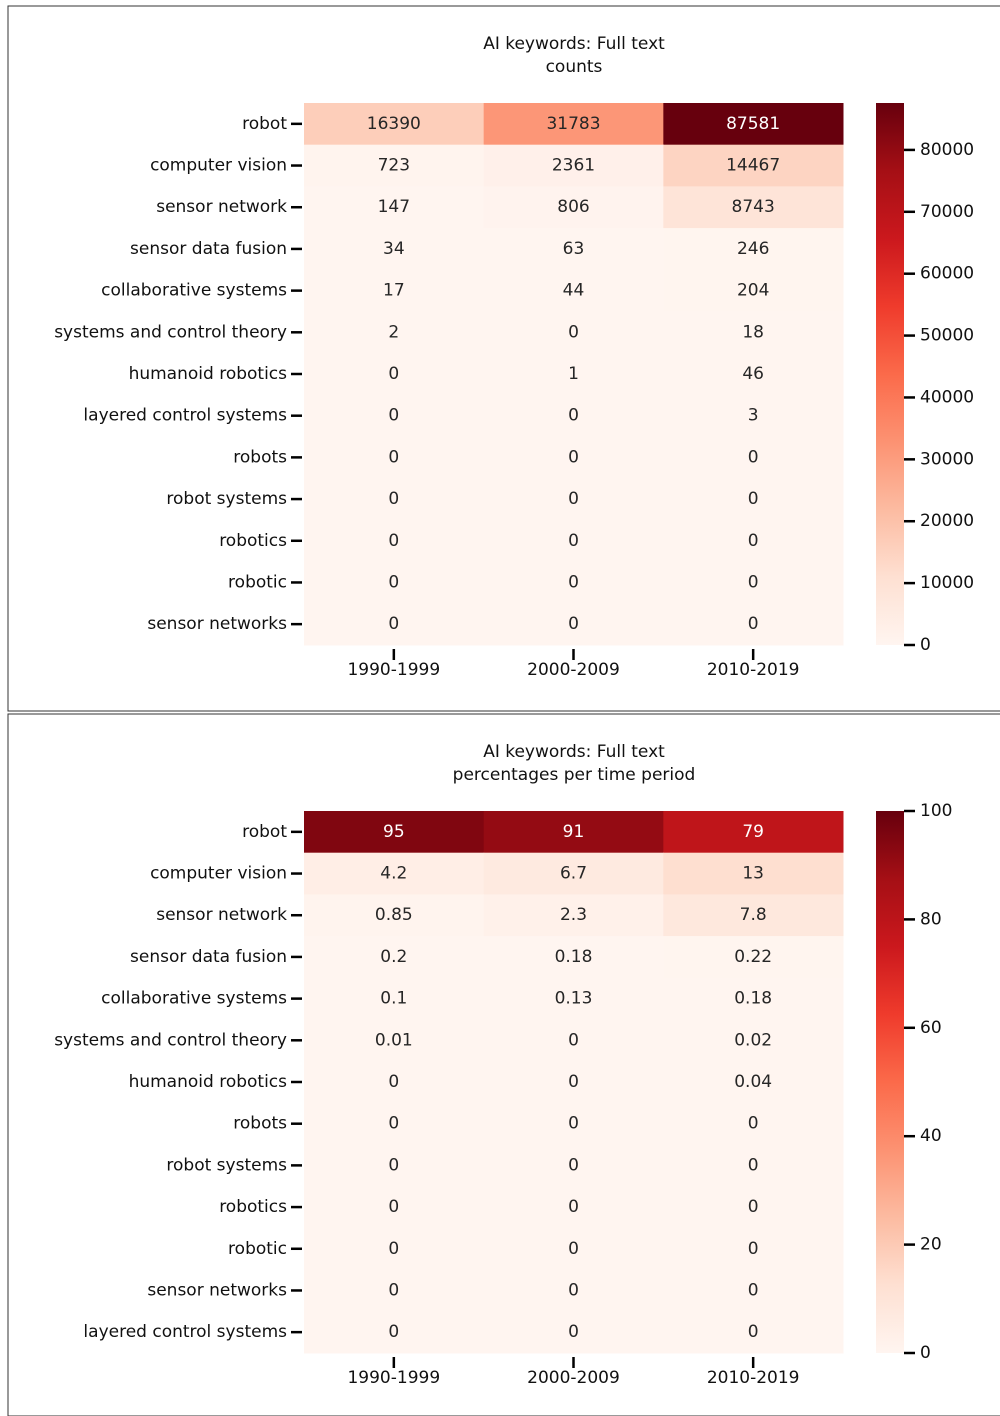 The image size is (1000, 1416). Describe the element at coordinates (947, 583) in the screenshot. I see `colorbar-tick-label: 10000` at that location.